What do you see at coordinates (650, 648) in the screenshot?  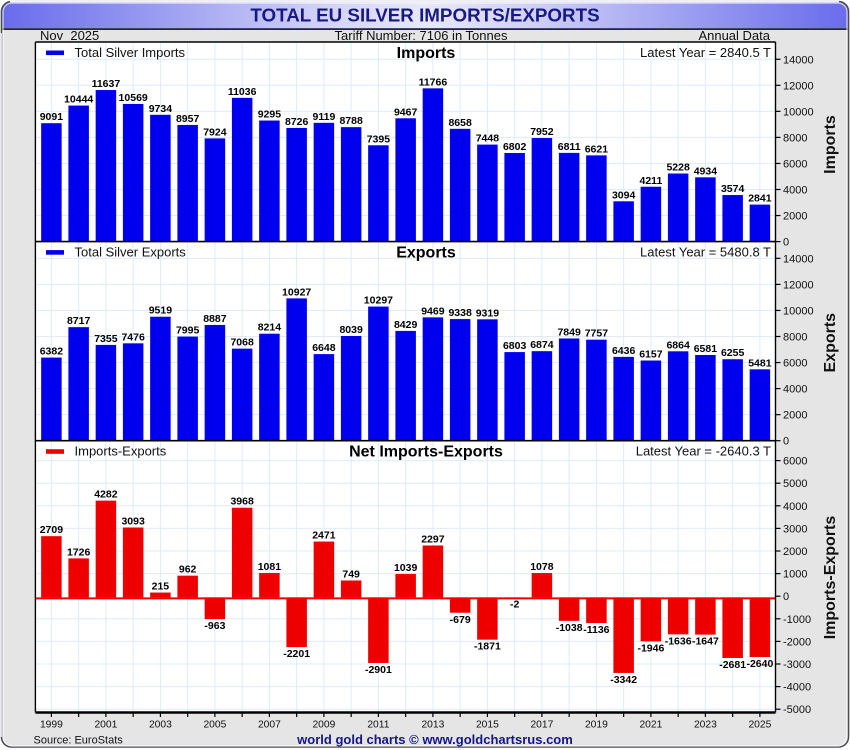 I see `svg-text: -1946` at bounding box center [650, 648].